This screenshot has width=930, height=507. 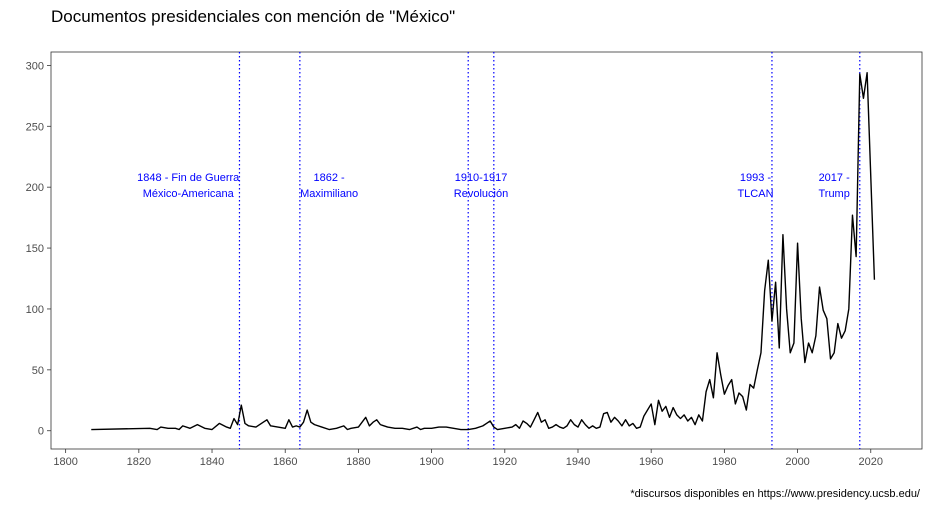 What do you see at coordinates (329, 194) in the screenshot?
I see `annotation-label: Maximiliano` at bounding box center [329, 194].